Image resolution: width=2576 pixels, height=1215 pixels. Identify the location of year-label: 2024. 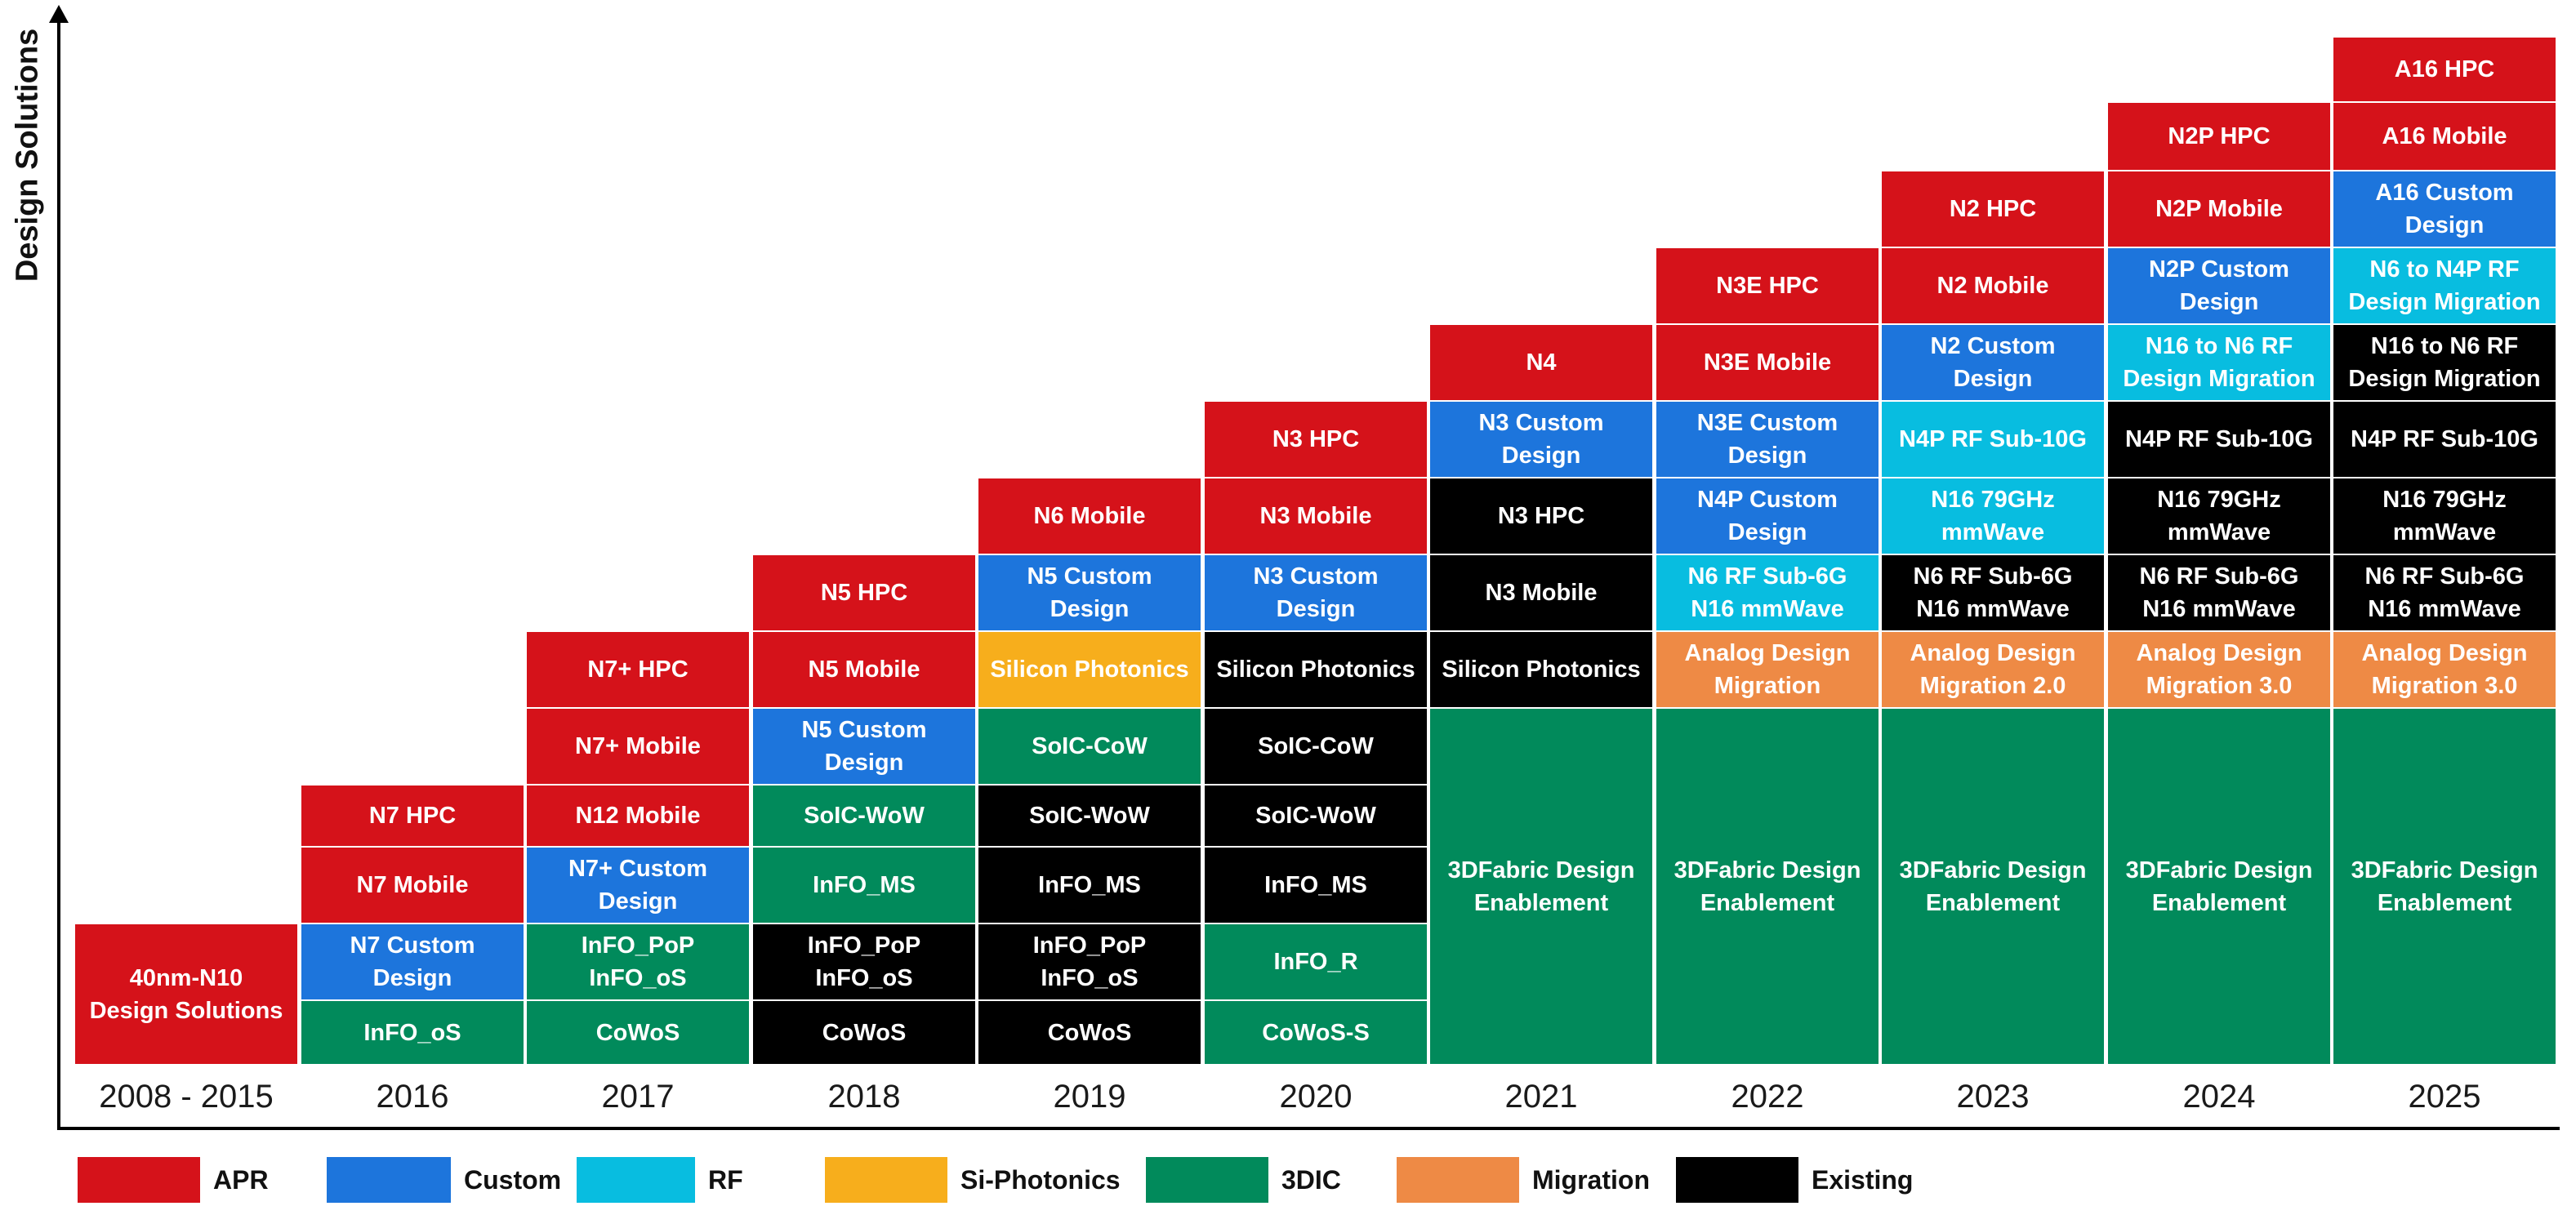
(2219, 1096).